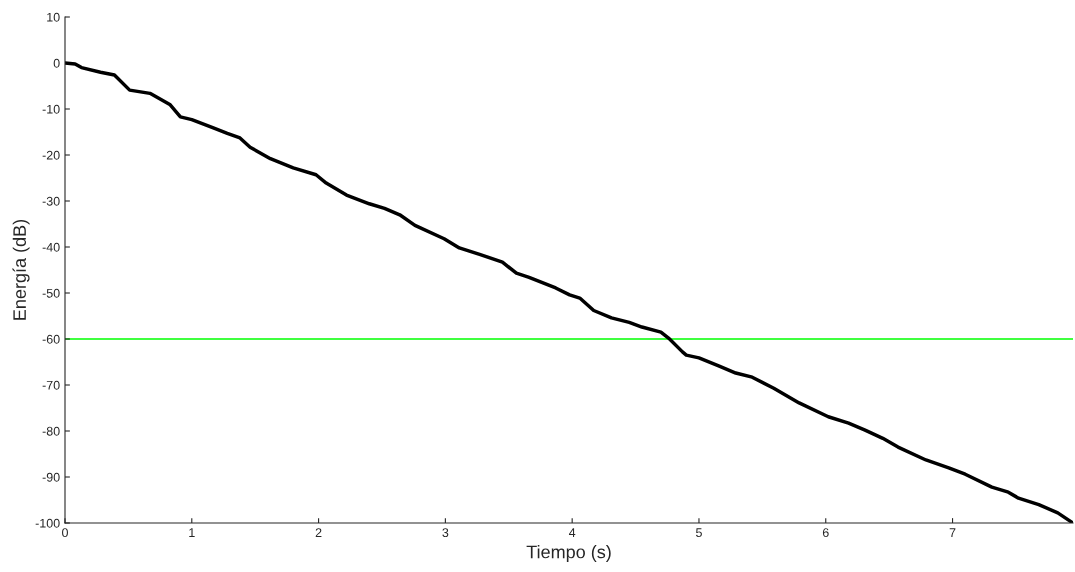  I want to click on y-tick-label: -10, so click(51, 109).